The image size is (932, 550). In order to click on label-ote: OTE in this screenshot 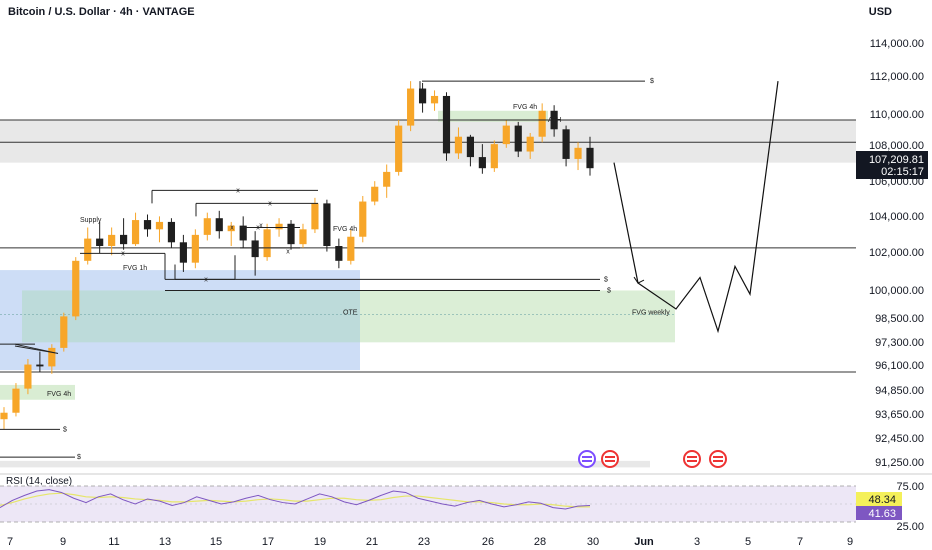, I will do `click(350, 313)`.